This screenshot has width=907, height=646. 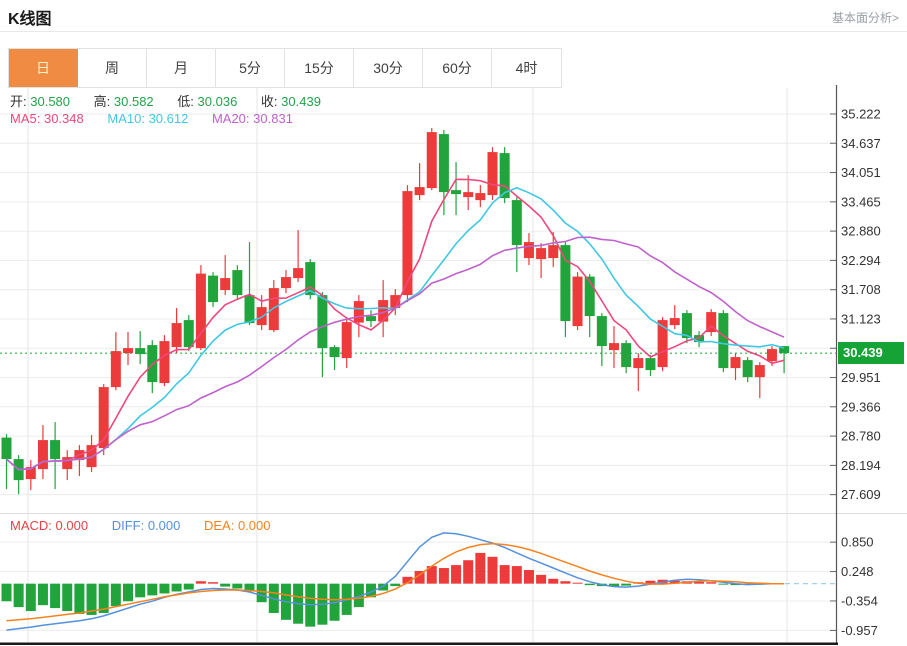 I want to click on macd-tick-label: -0.957, so click(x=859, y=630).